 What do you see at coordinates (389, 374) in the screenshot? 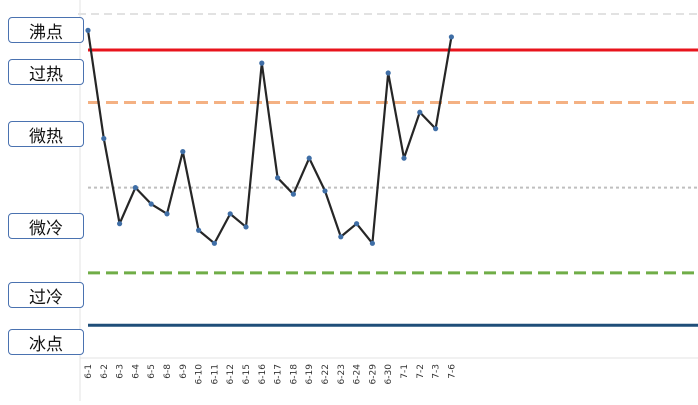
I see `x-tick-label: 6-30` at bounding box center [389, 374].